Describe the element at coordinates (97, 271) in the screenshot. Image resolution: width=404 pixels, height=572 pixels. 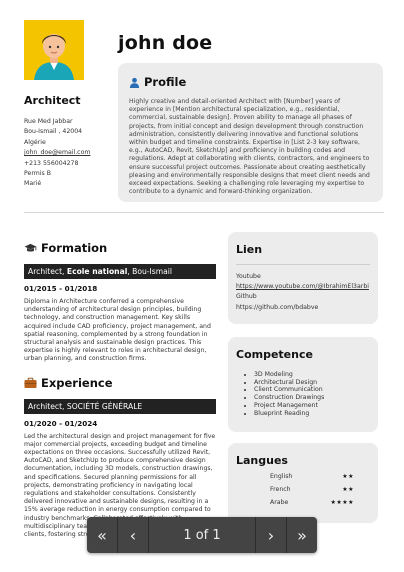
I see `formation-school: Ecole national` at that location.